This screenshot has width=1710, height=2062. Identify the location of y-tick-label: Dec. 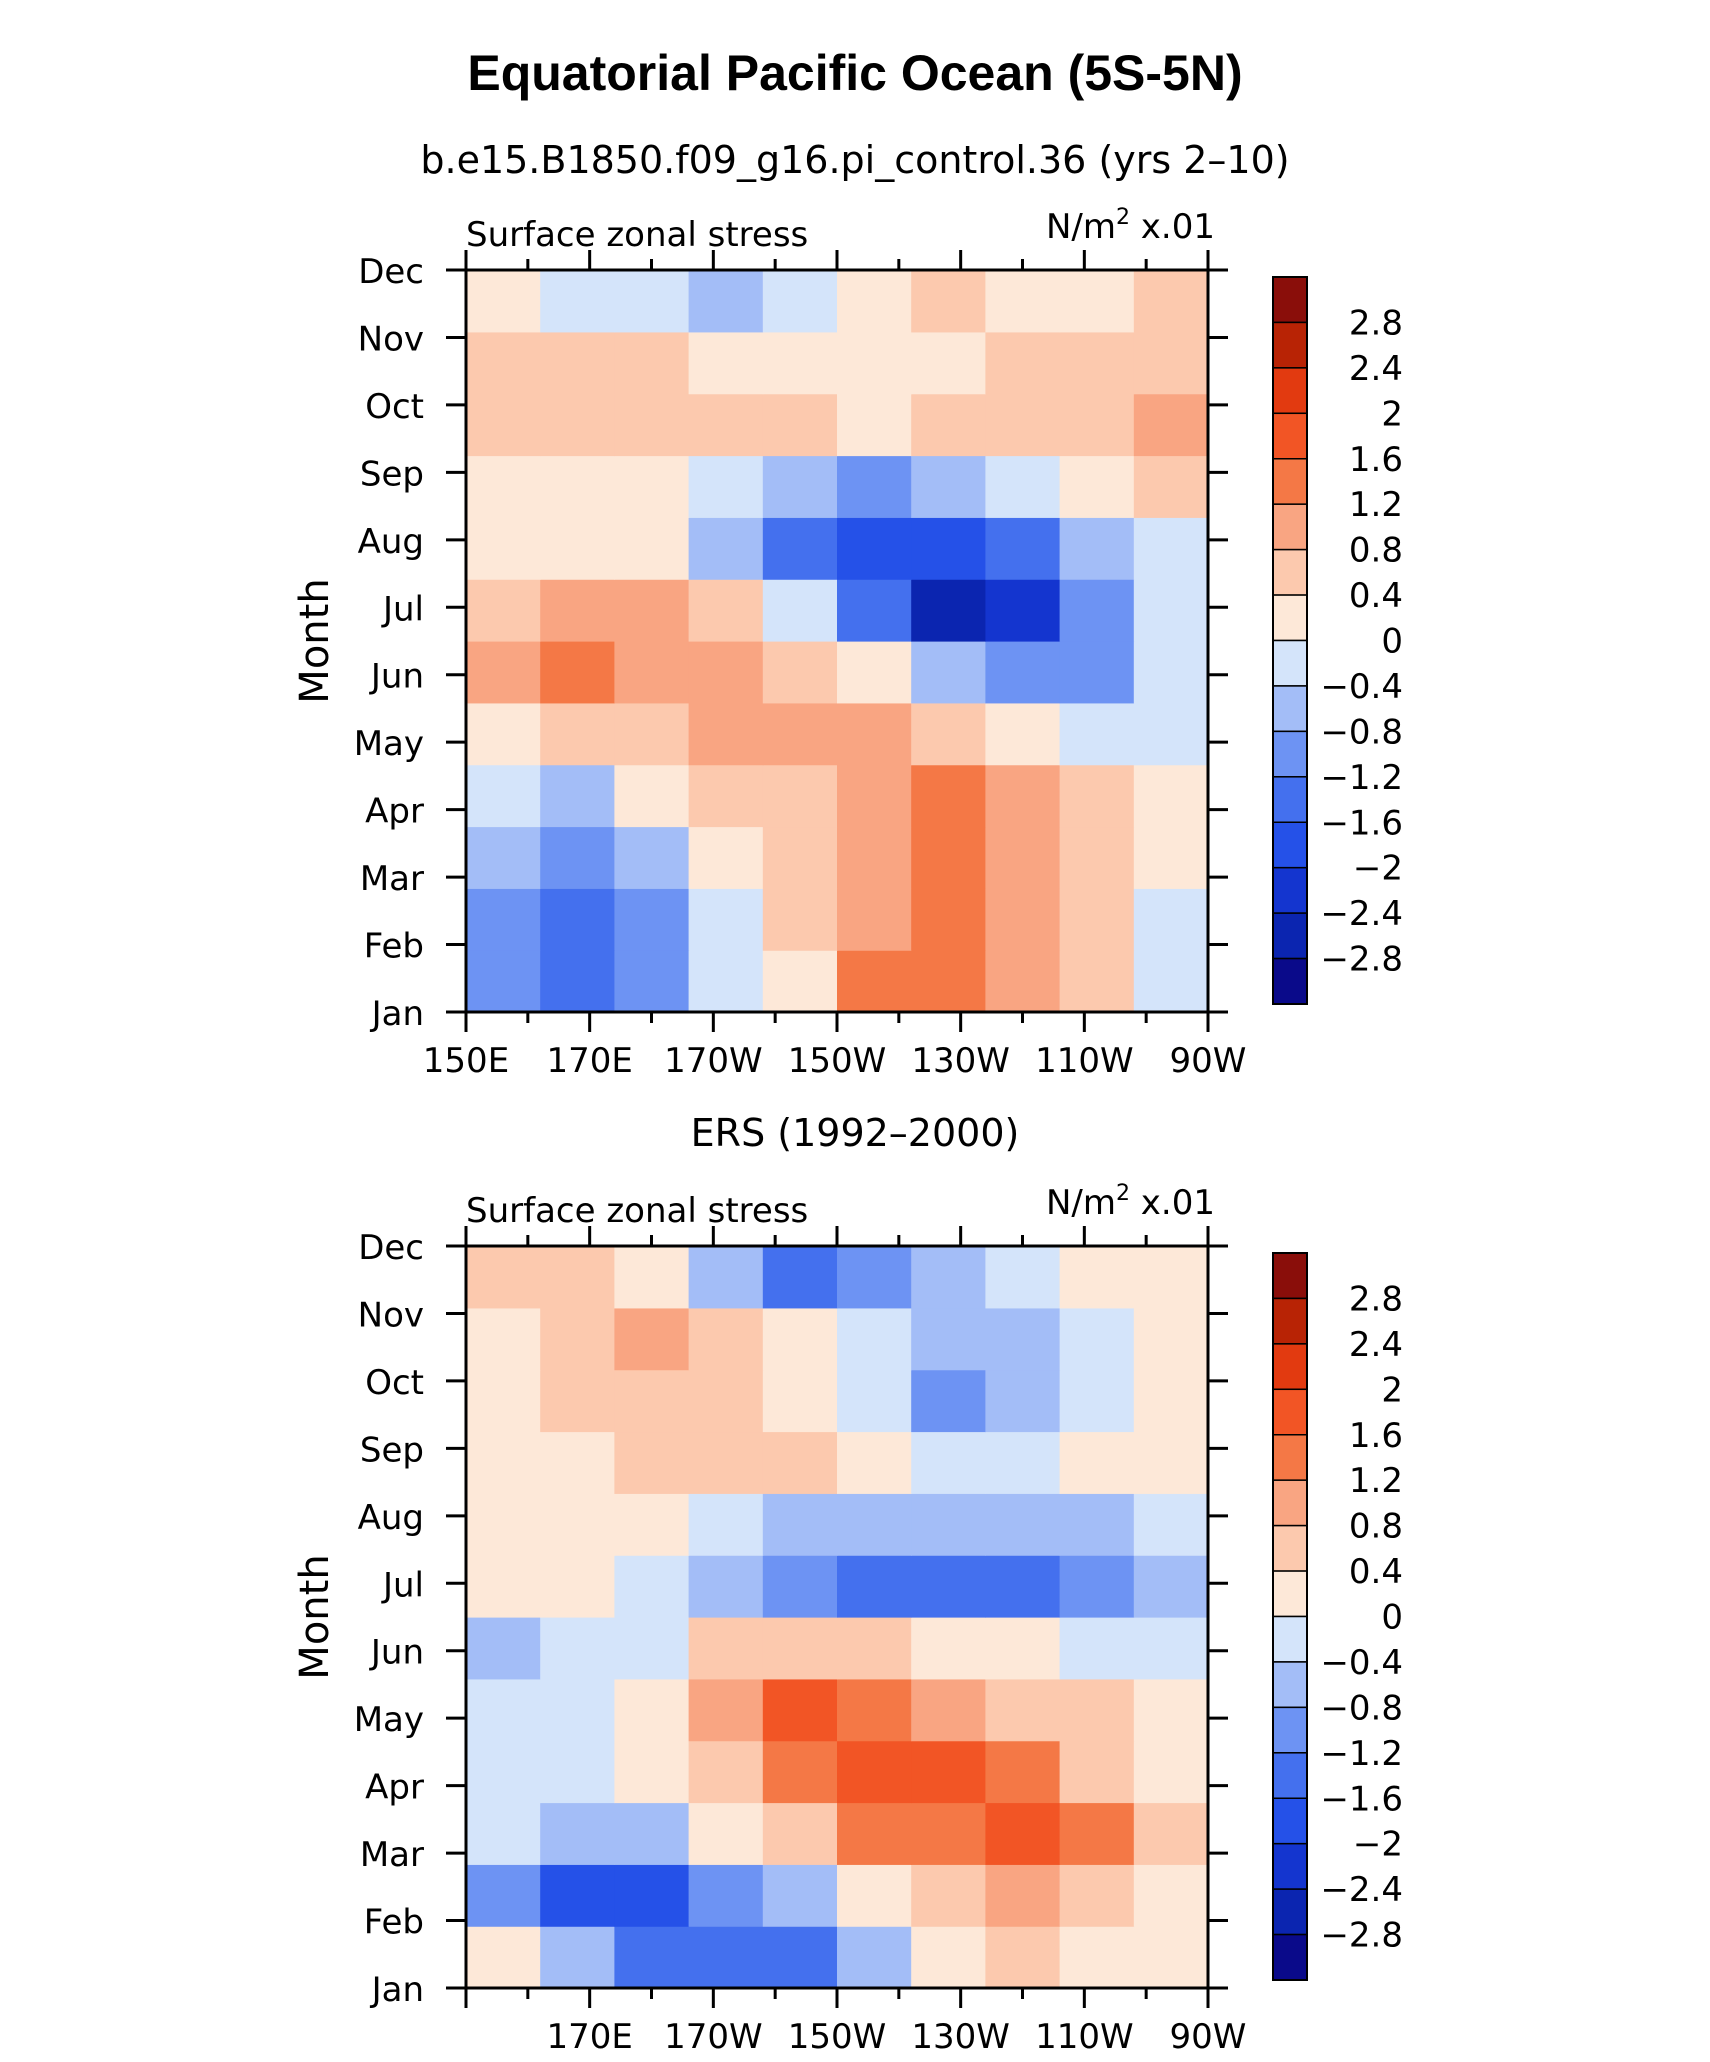
(391, 1248).